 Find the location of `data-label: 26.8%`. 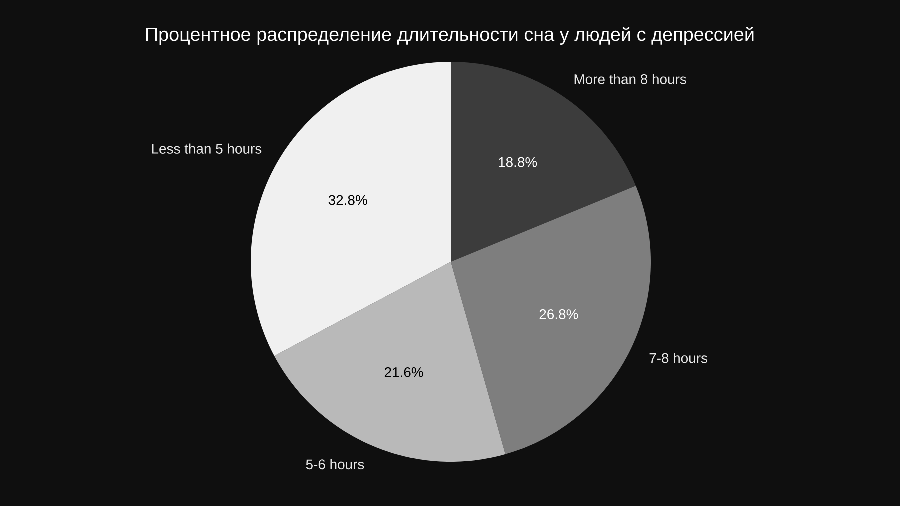

data-label: 26.8% is located at coordinates (559, 315).